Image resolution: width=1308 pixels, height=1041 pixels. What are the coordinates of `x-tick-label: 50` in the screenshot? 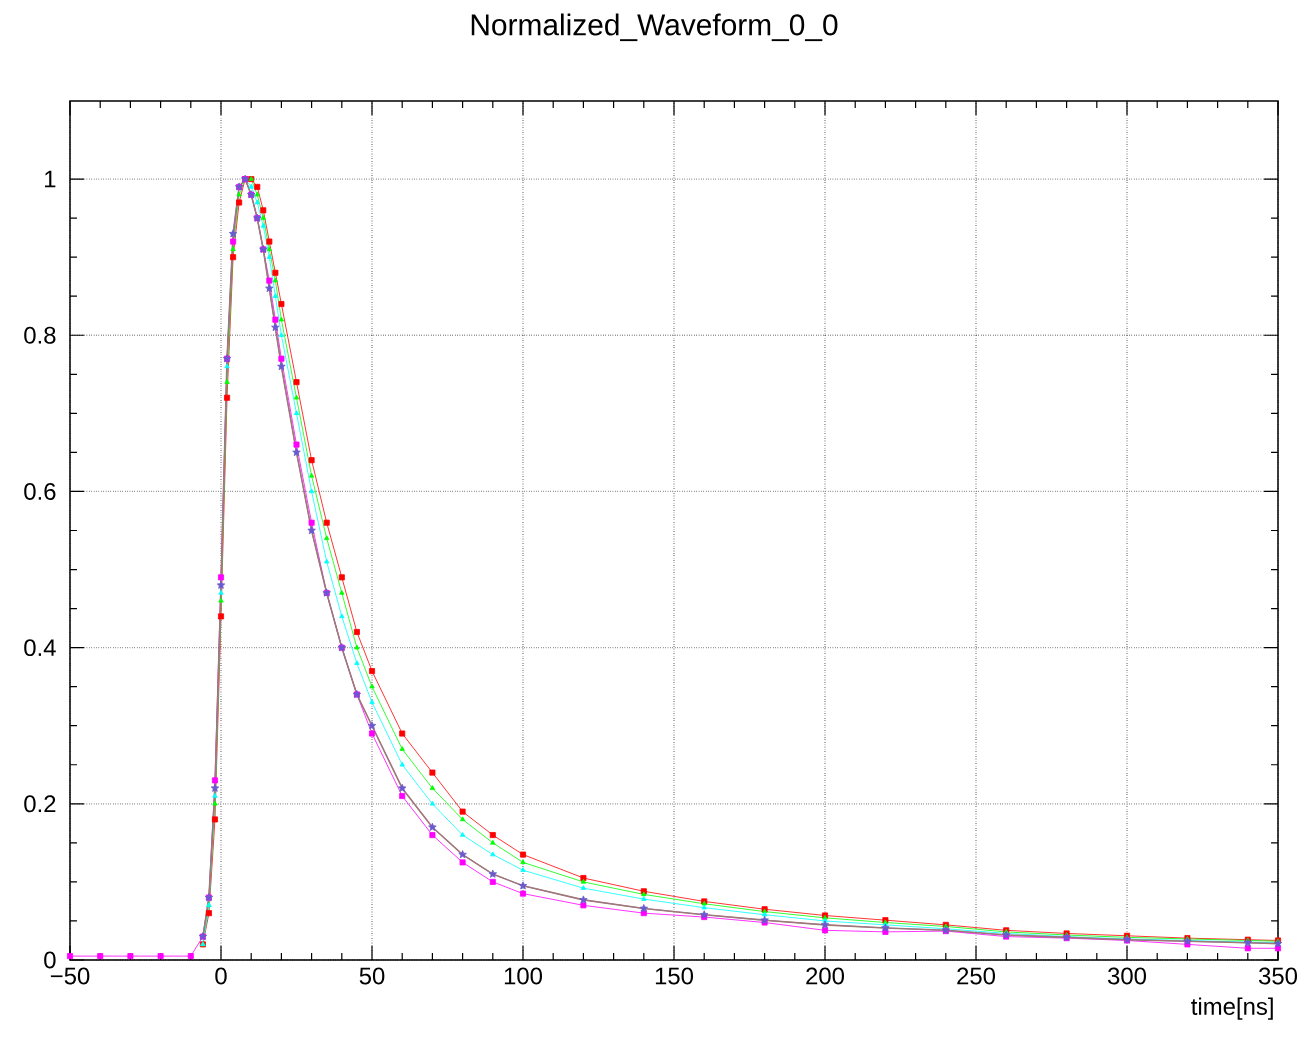 It's located at (372, 976).